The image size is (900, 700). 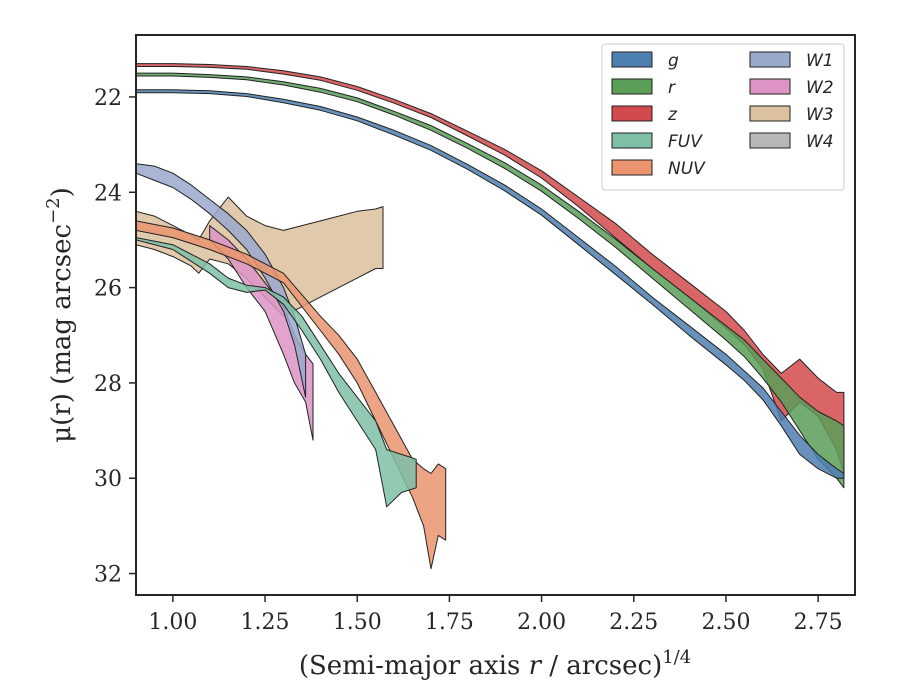 What do you see at coordinates (770, 86) in the screenshot?
I see `legend-swatch-w2` at bounding box center [770, 86].